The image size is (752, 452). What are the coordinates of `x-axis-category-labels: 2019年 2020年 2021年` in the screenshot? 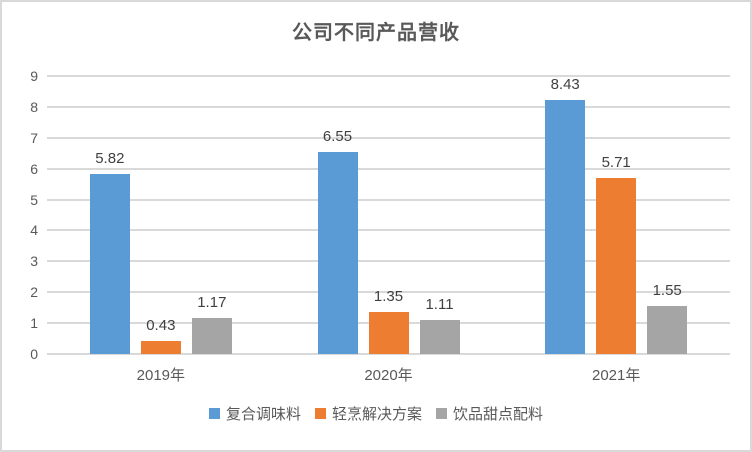 It's located at (388, 374).